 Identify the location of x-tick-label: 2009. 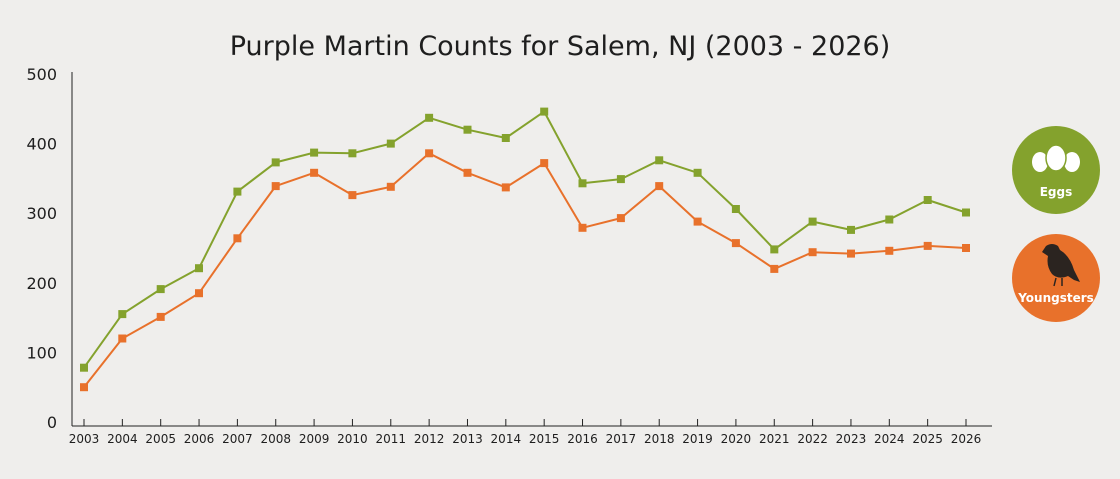
(314, 439).